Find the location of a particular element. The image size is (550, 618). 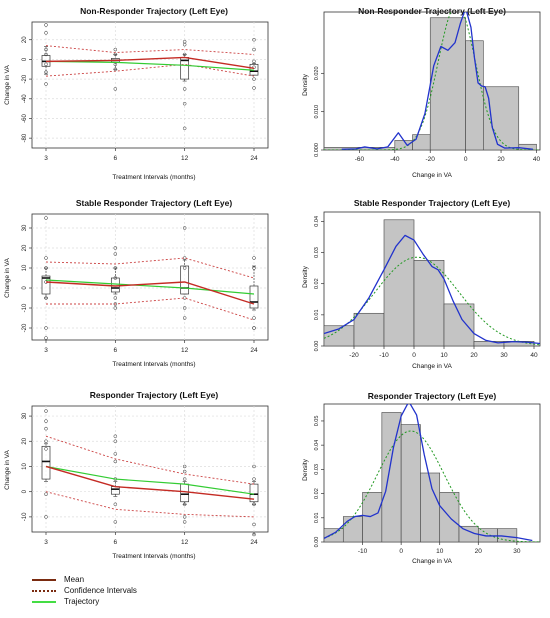

density-curve is located at coordinates (437, 81).